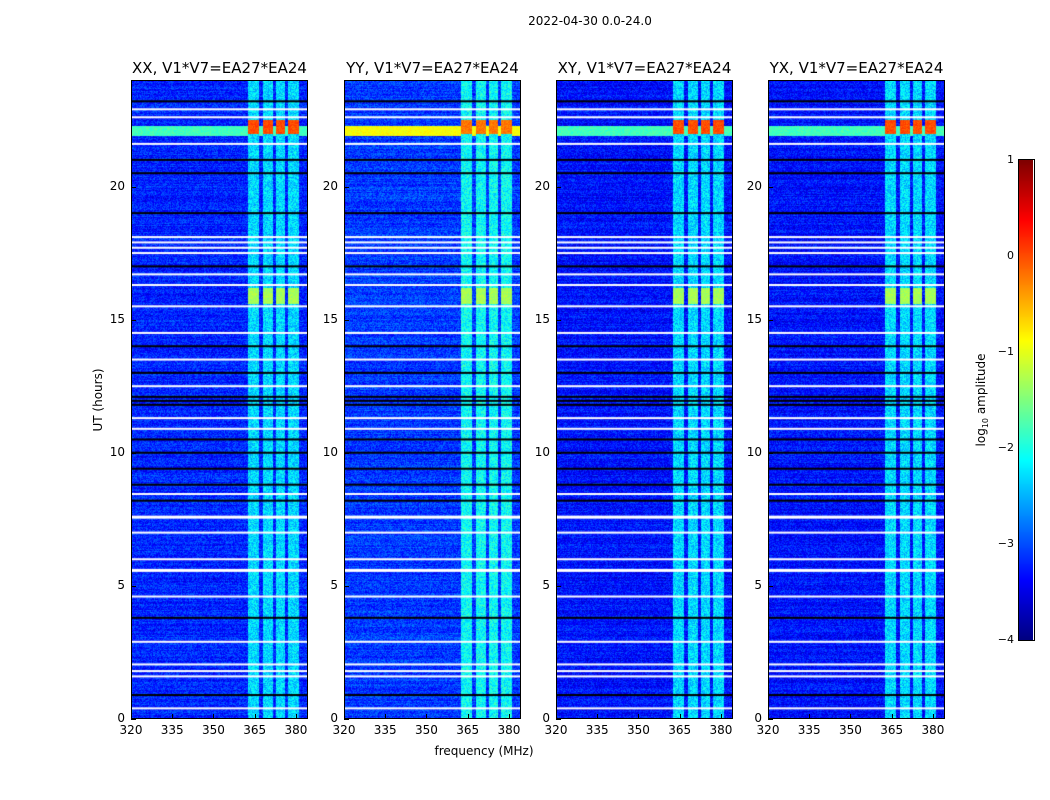 The image size is (1050, 800). Describe the element at coordinates (1010, 255) in the screenshot. I see `colorbar-tick-label: 0` at that location.